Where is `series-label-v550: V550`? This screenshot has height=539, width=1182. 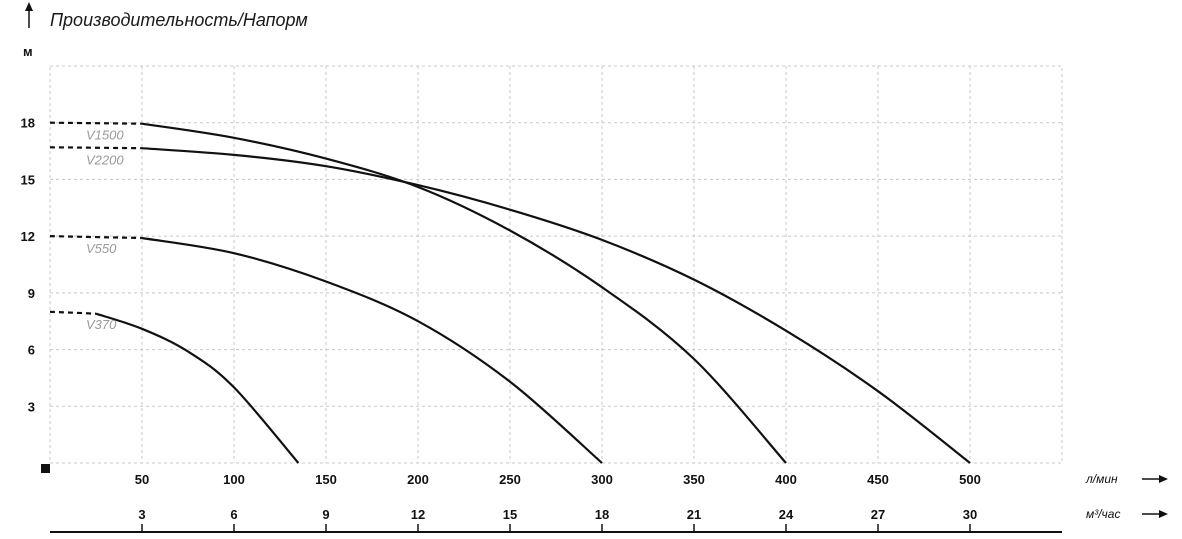 series-label-v550: V550 is located at coordinates (101, 248).